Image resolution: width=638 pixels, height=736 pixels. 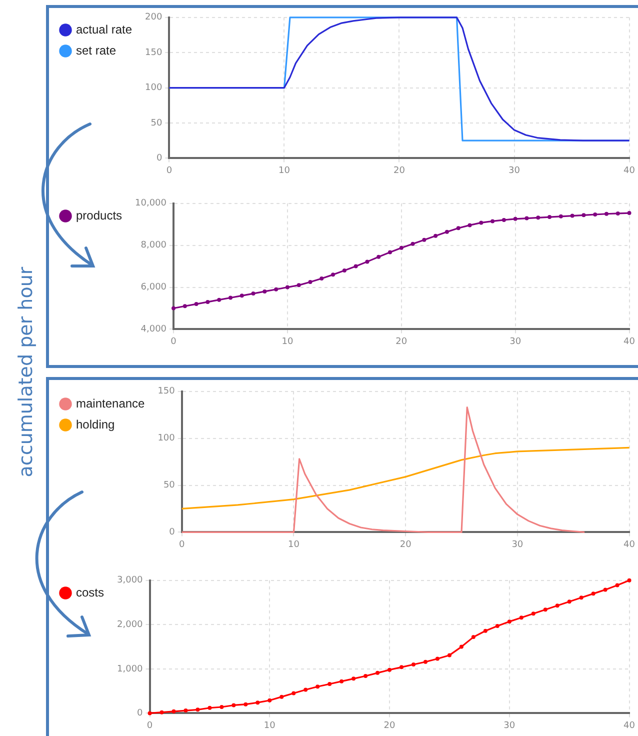 I want to click on text: accumulated per hour, so click(x=26, y=372).